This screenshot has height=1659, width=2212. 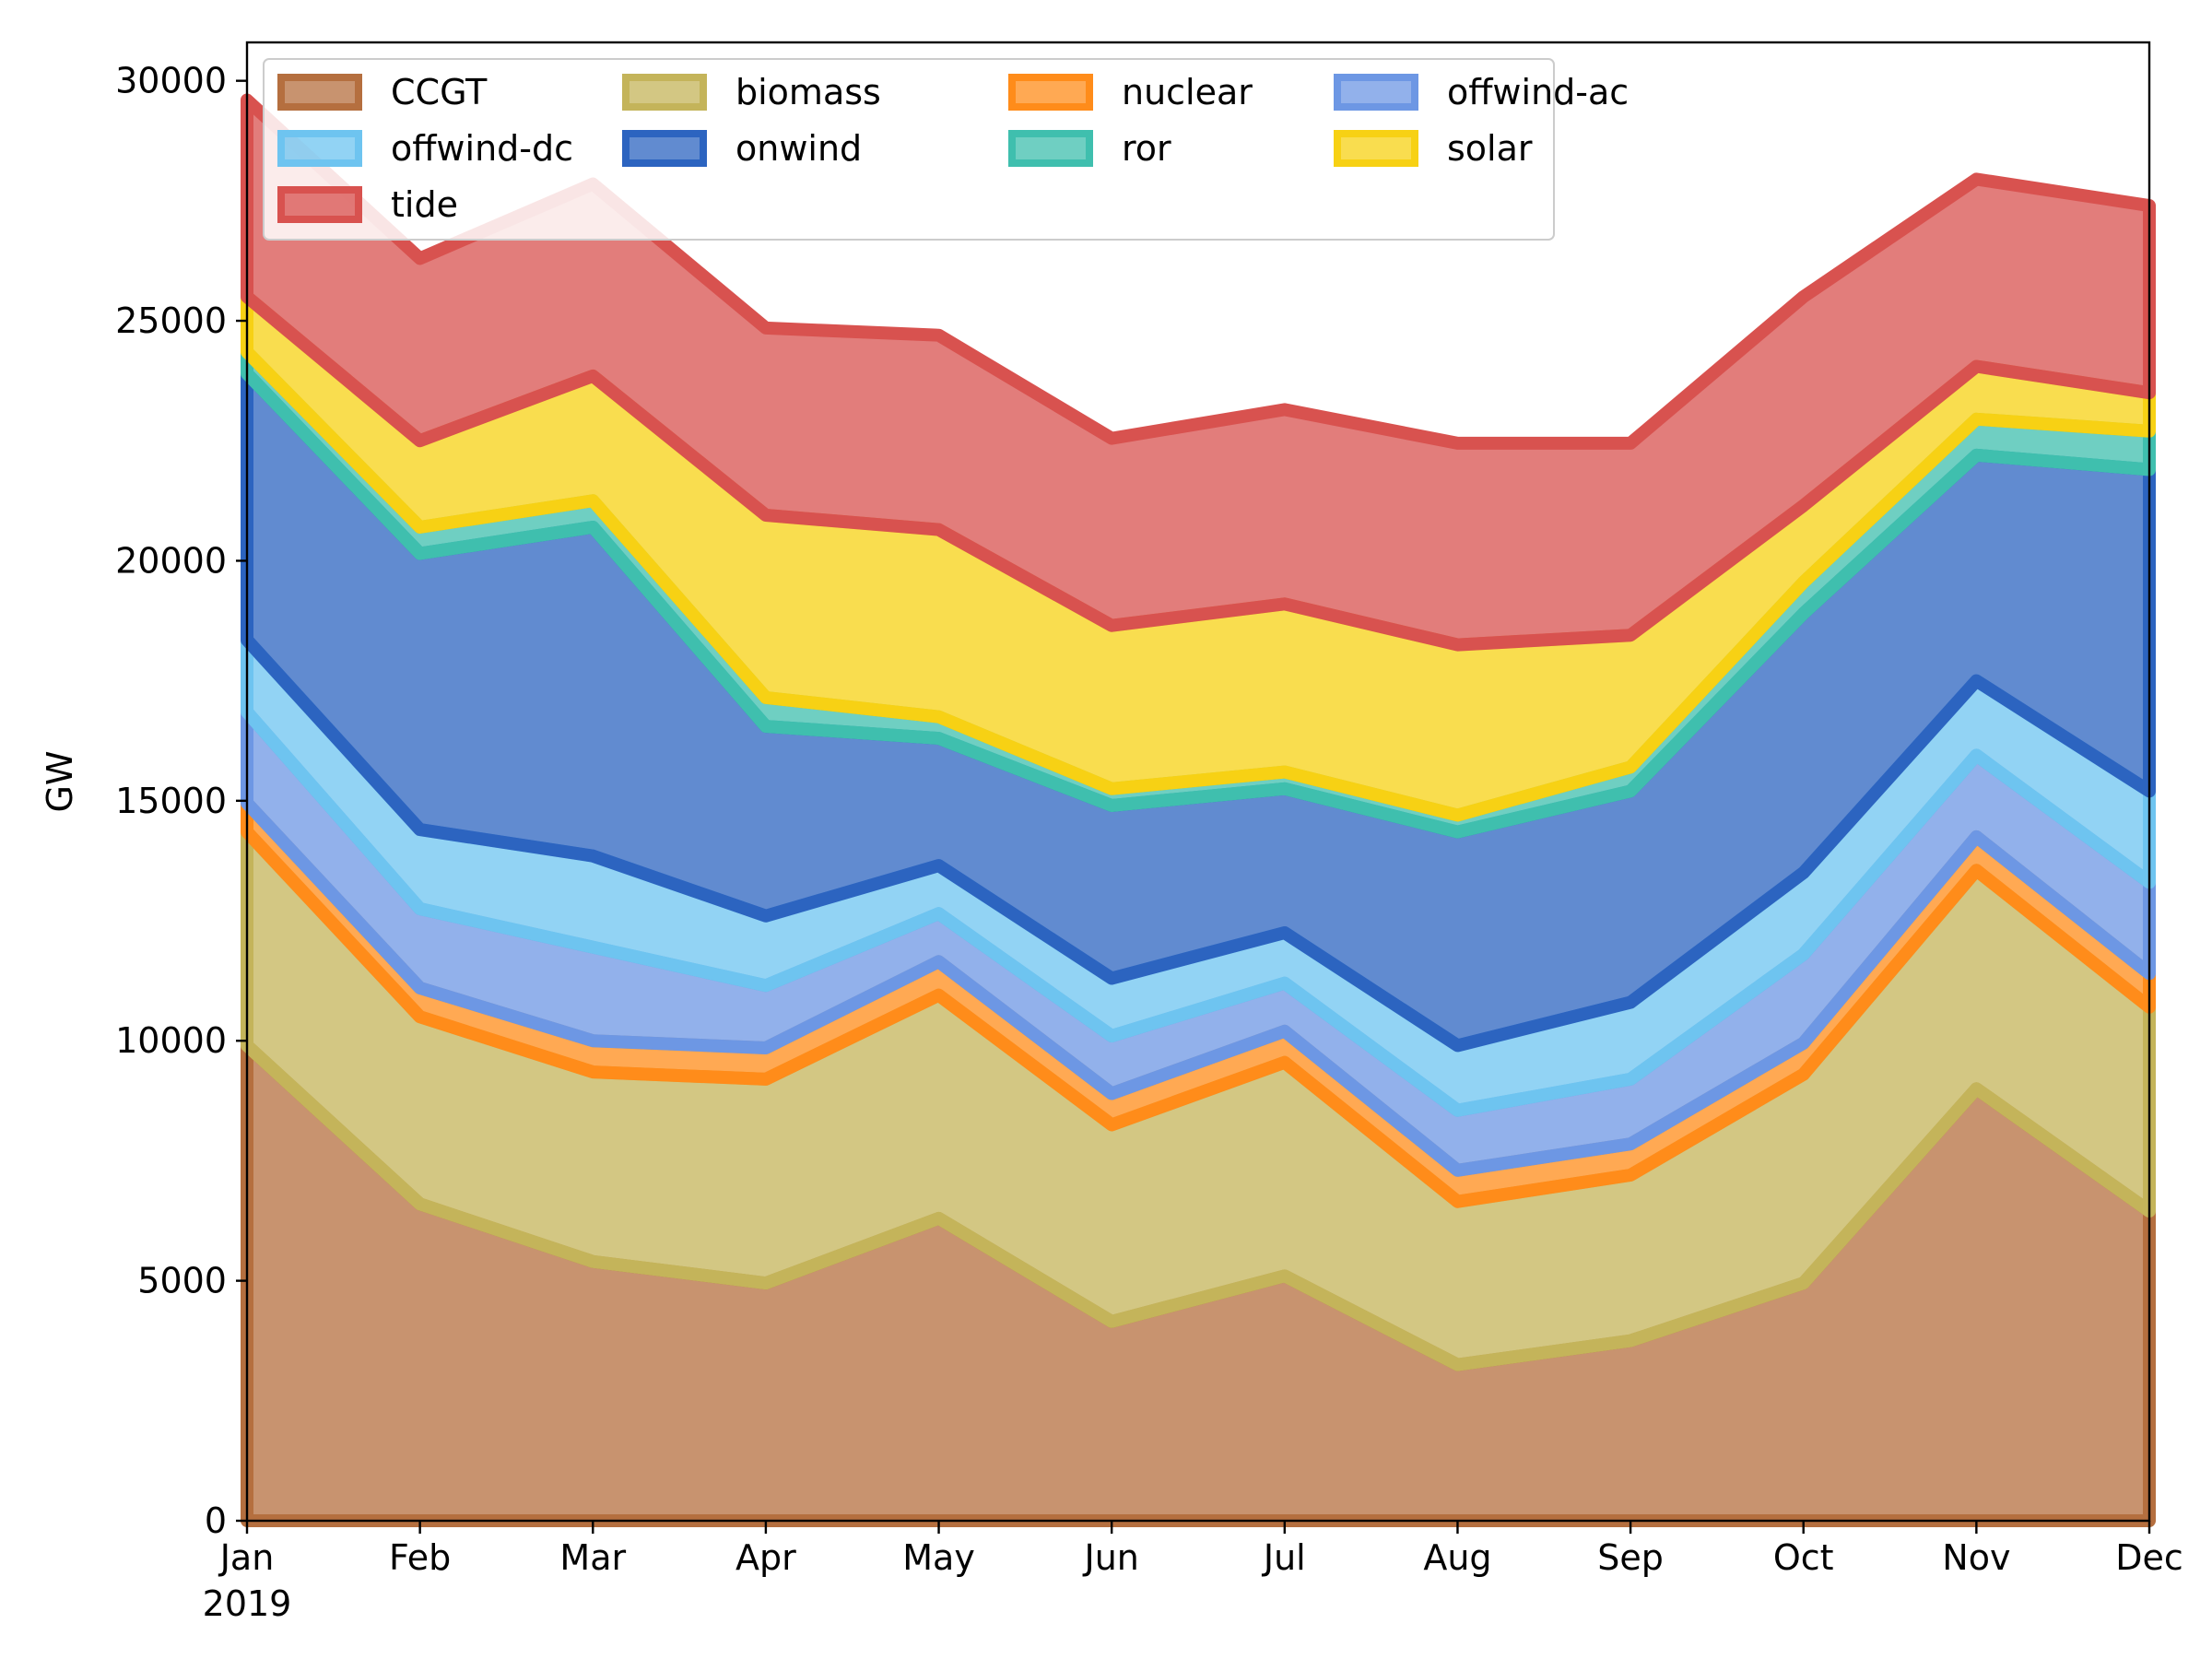 I want to click on legend-item-onwind: onwind, so click(x=742, y=148).